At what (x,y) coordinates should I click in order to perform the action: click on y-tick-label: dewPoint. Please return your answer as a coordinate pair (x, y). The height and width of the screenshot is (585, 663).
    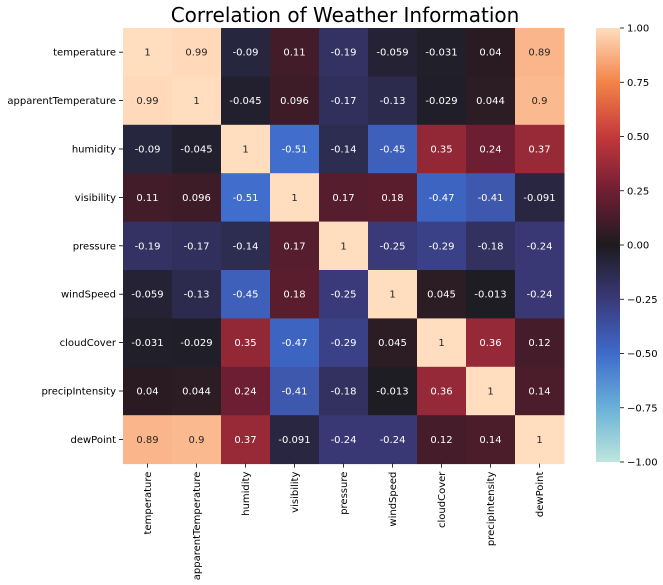
    Looking at the image, I should click on (93, 440).